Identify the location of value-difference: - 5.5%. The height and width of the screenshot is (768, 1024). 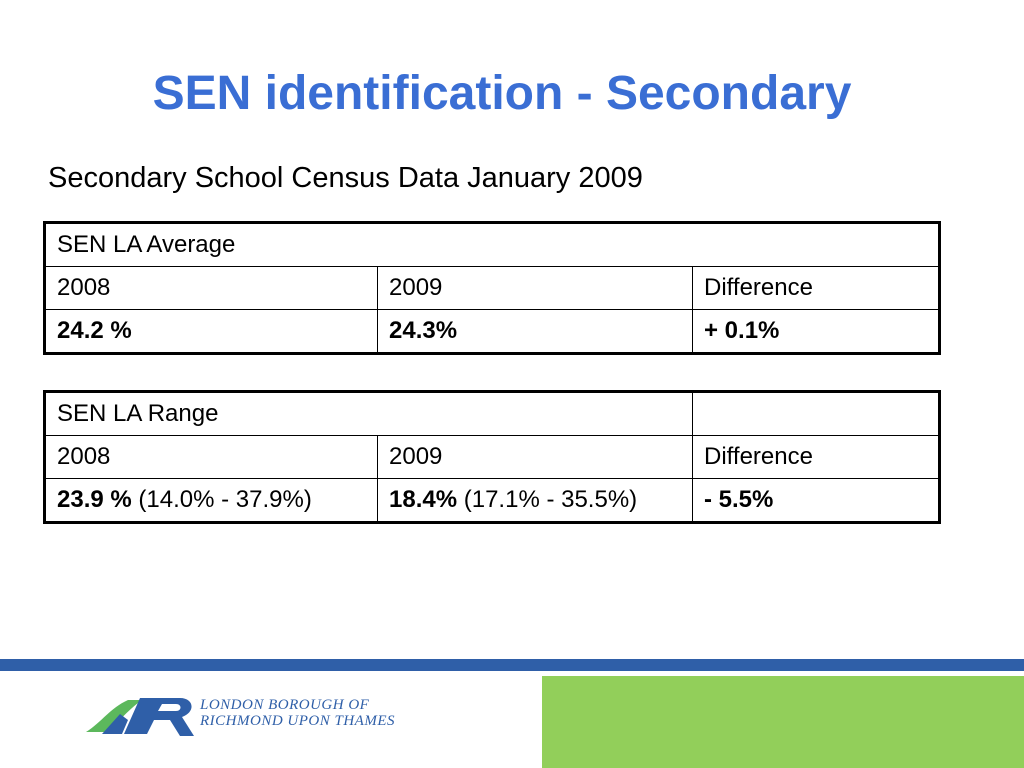
(816, 500).